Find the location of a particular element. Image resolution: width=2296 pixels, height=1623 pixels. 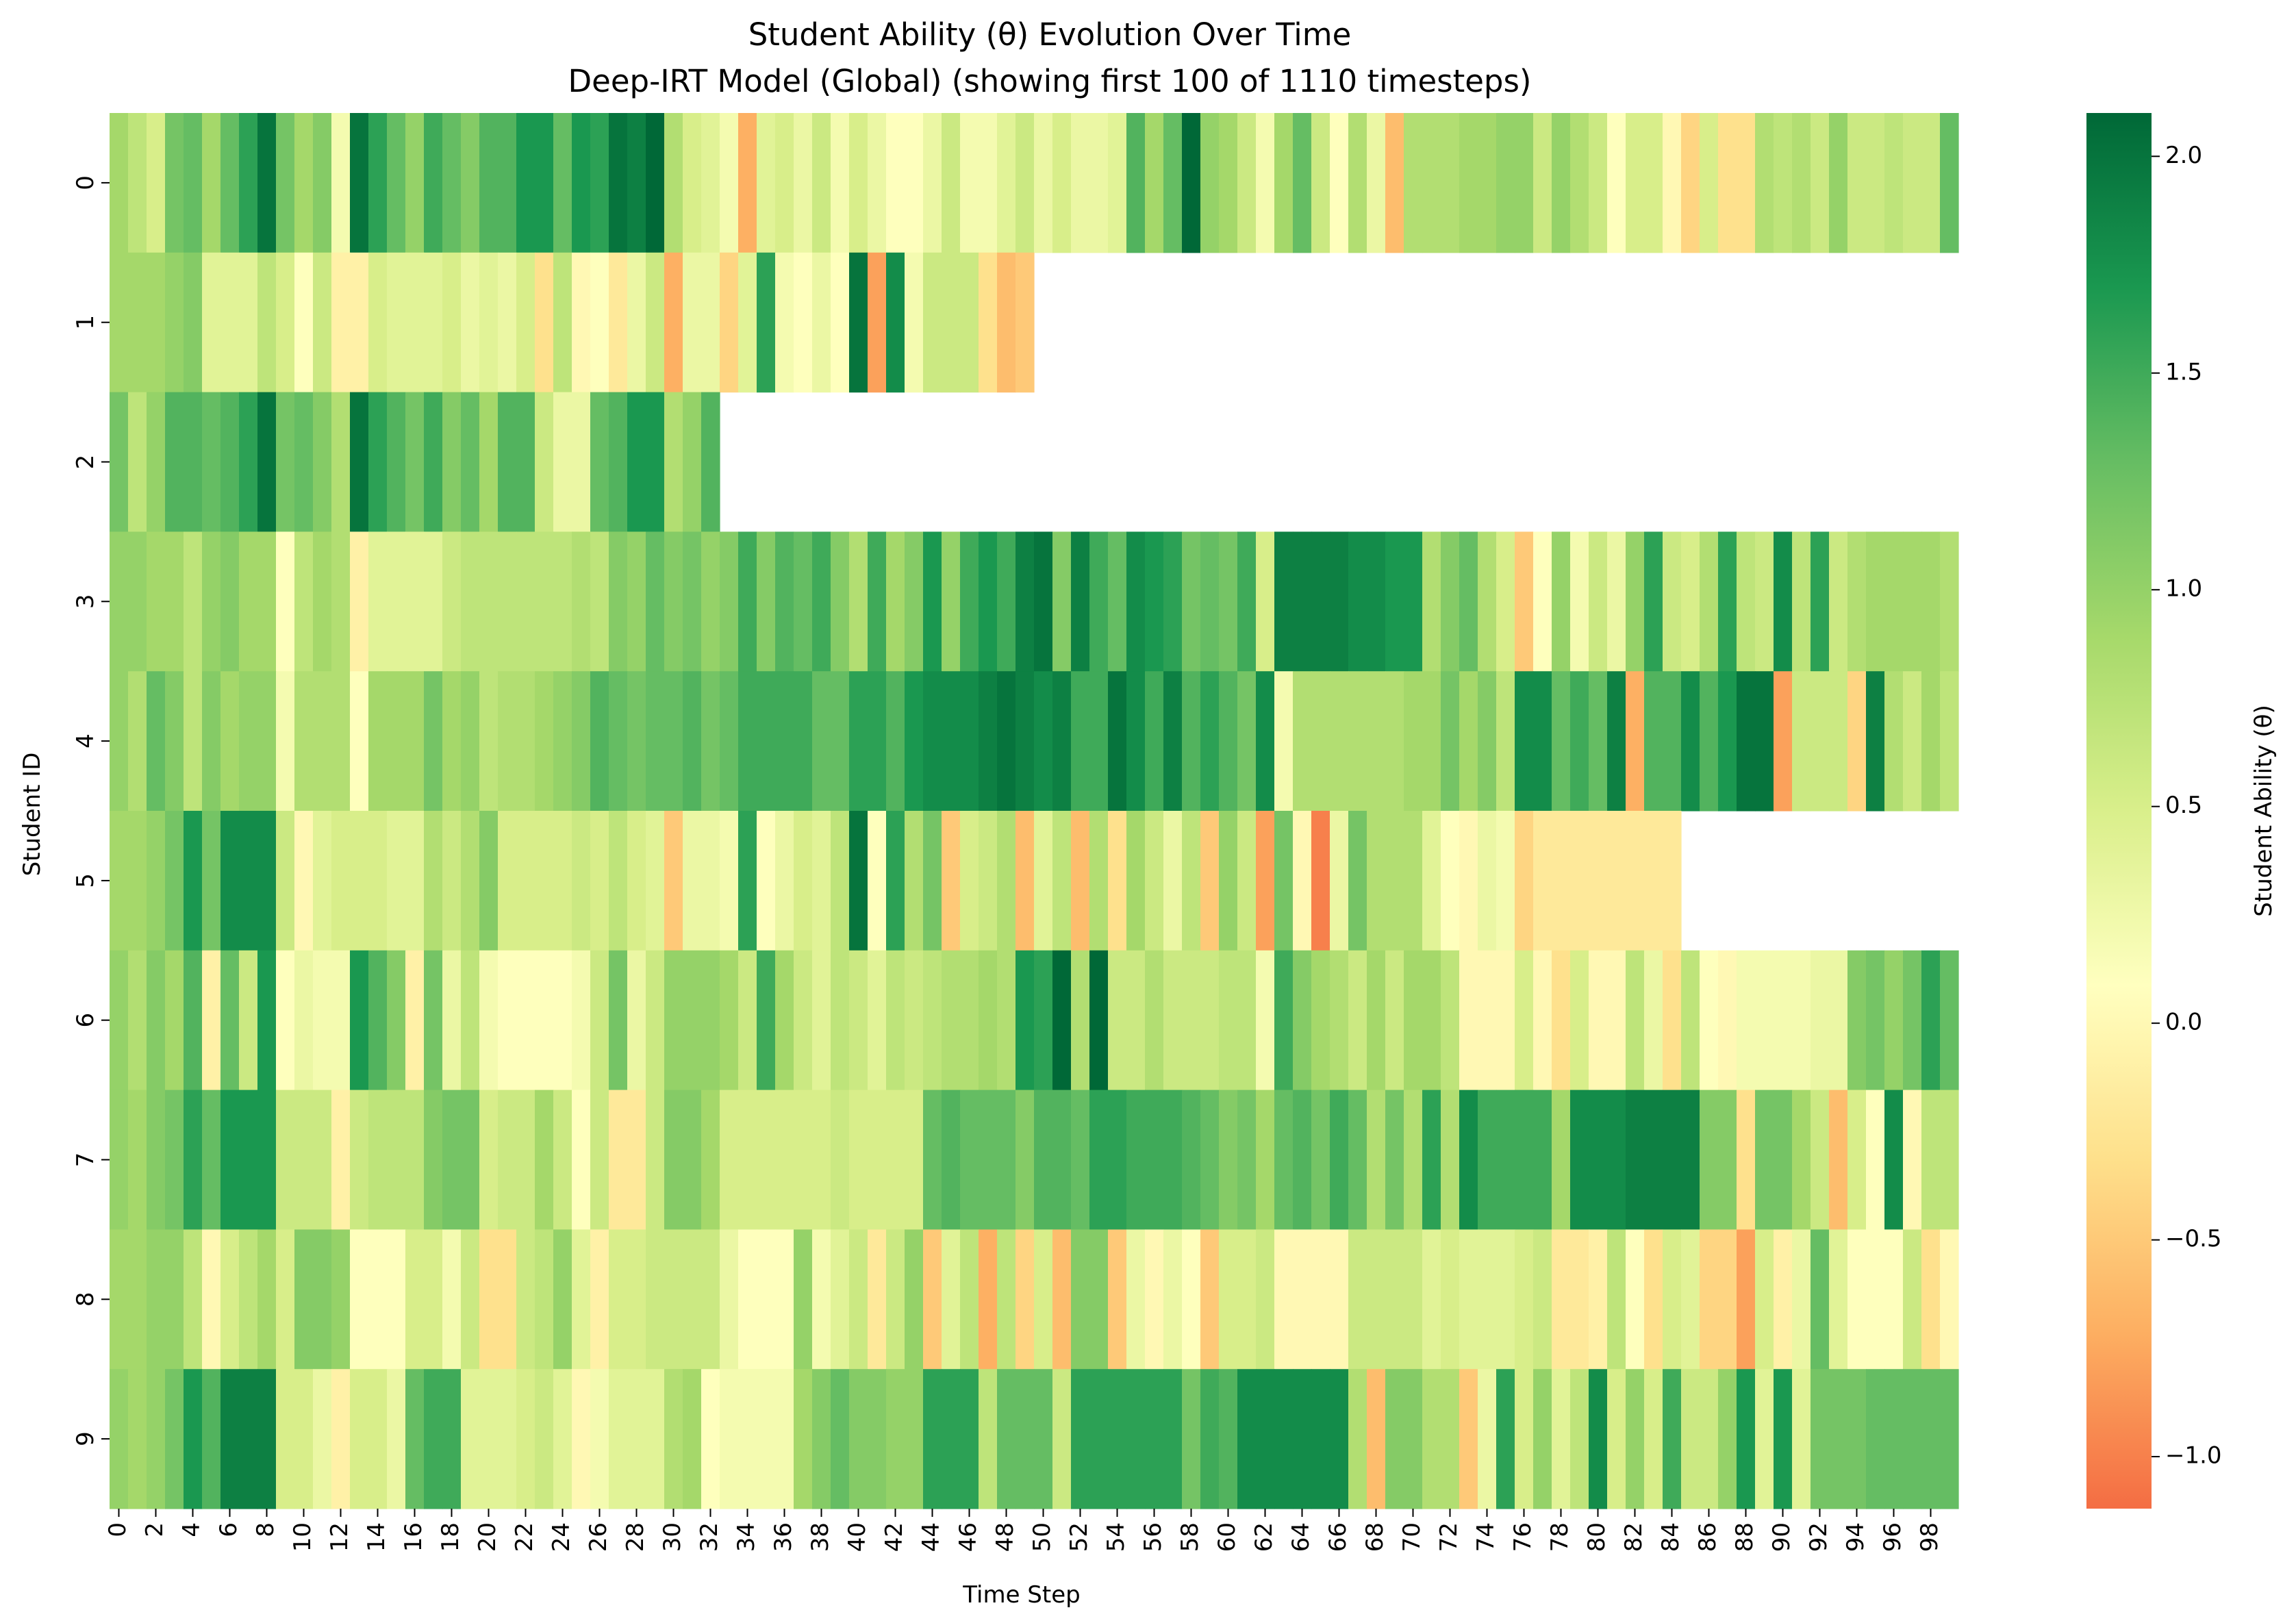

x-tick-label: 82 is located at coordinates (1634, 1537).